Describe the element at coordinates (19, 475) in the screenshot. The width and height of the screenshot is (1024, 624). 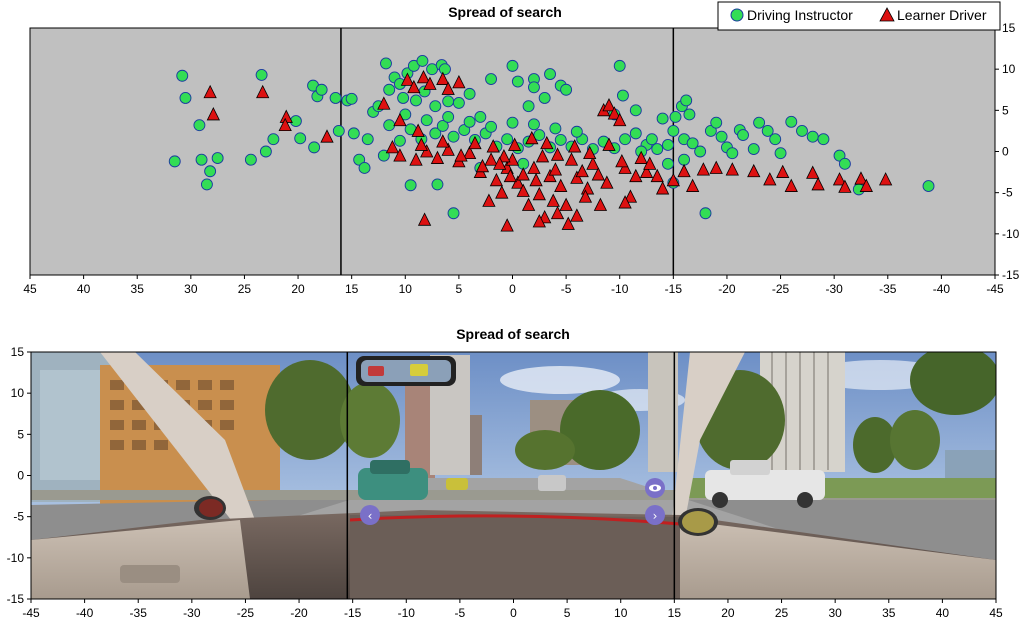
I see `bottom-y-axis: 15 10 5 0 -5 -10 -15` at that location.